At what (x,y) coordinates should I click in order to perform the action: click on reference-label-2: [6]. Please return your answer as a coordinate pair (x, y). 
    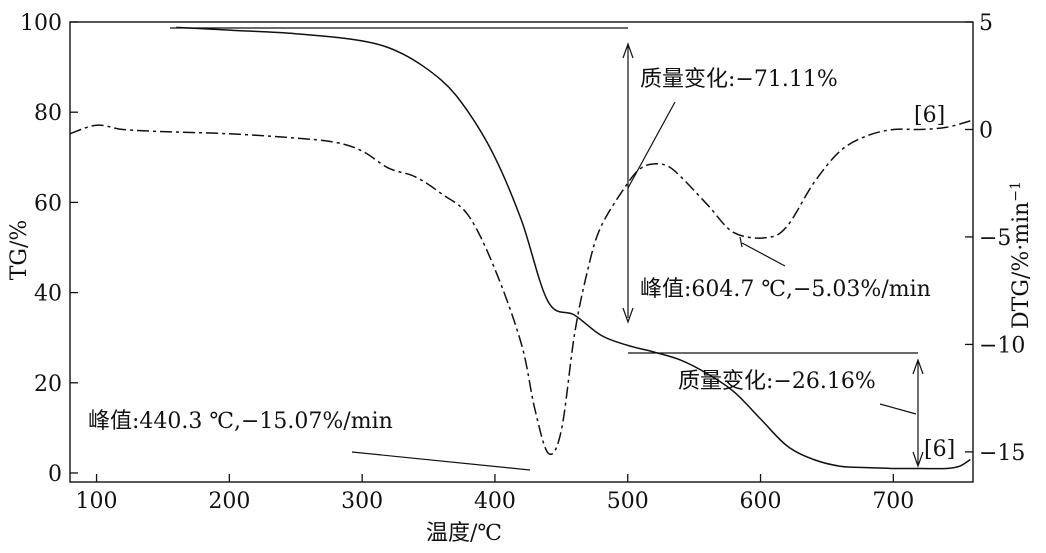
    Looking at the image, I should click on (939, 449).